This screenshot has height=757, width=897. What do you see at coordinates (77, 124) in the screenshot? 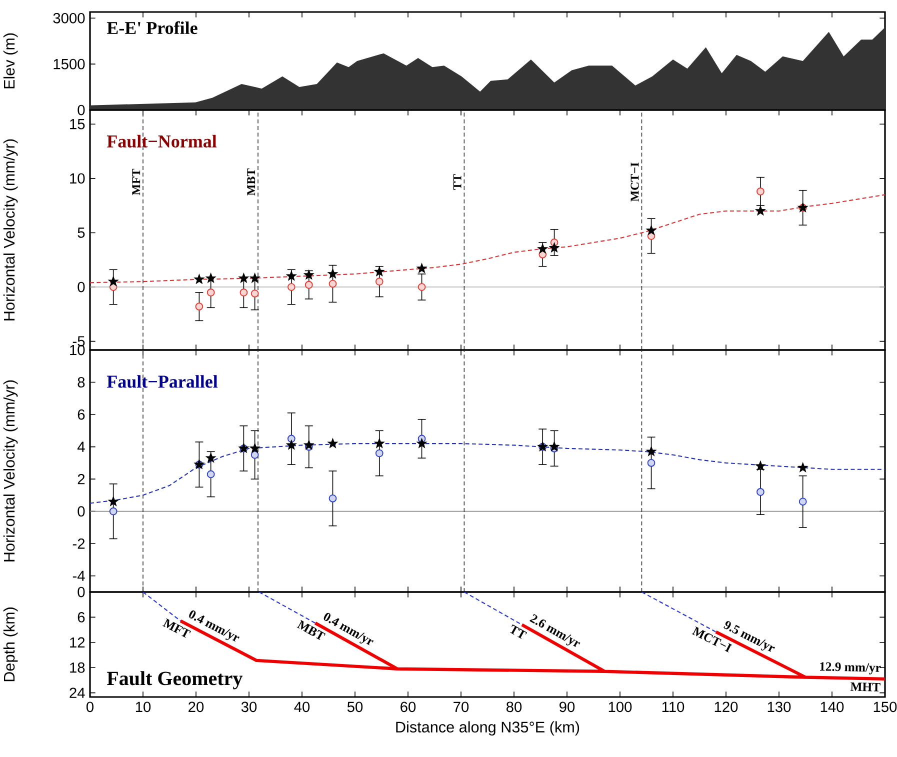
I see `y-tick-label: 15` at bounding box center [77, 124].